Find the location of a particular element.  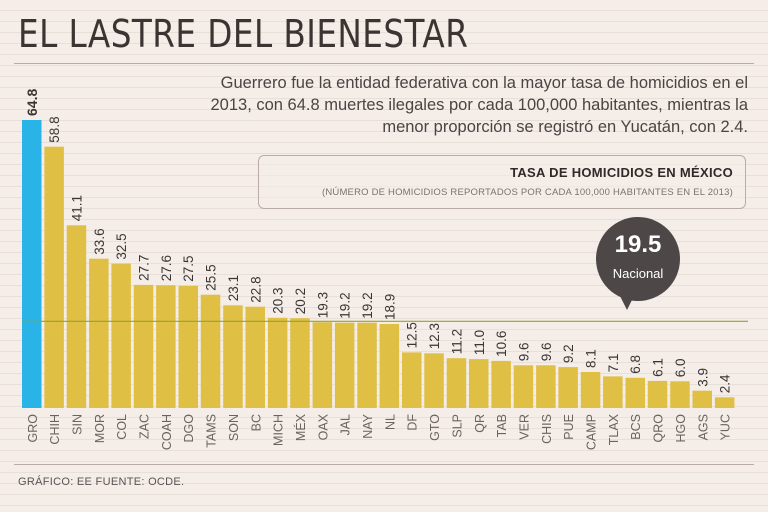

category-label-bc: BC is located at coordinates (256, 422).